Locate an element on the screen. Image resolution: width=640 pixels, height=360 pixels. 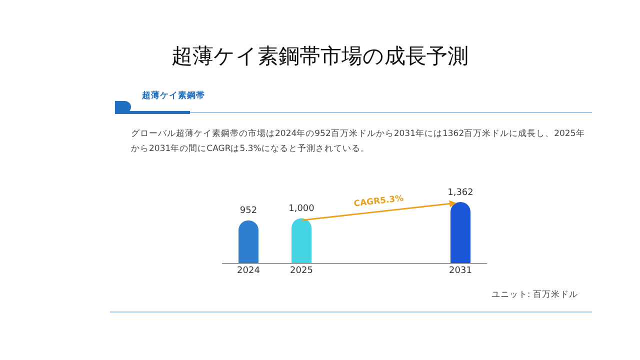
tick-label: 2031 is located at coordinates (460, 271).